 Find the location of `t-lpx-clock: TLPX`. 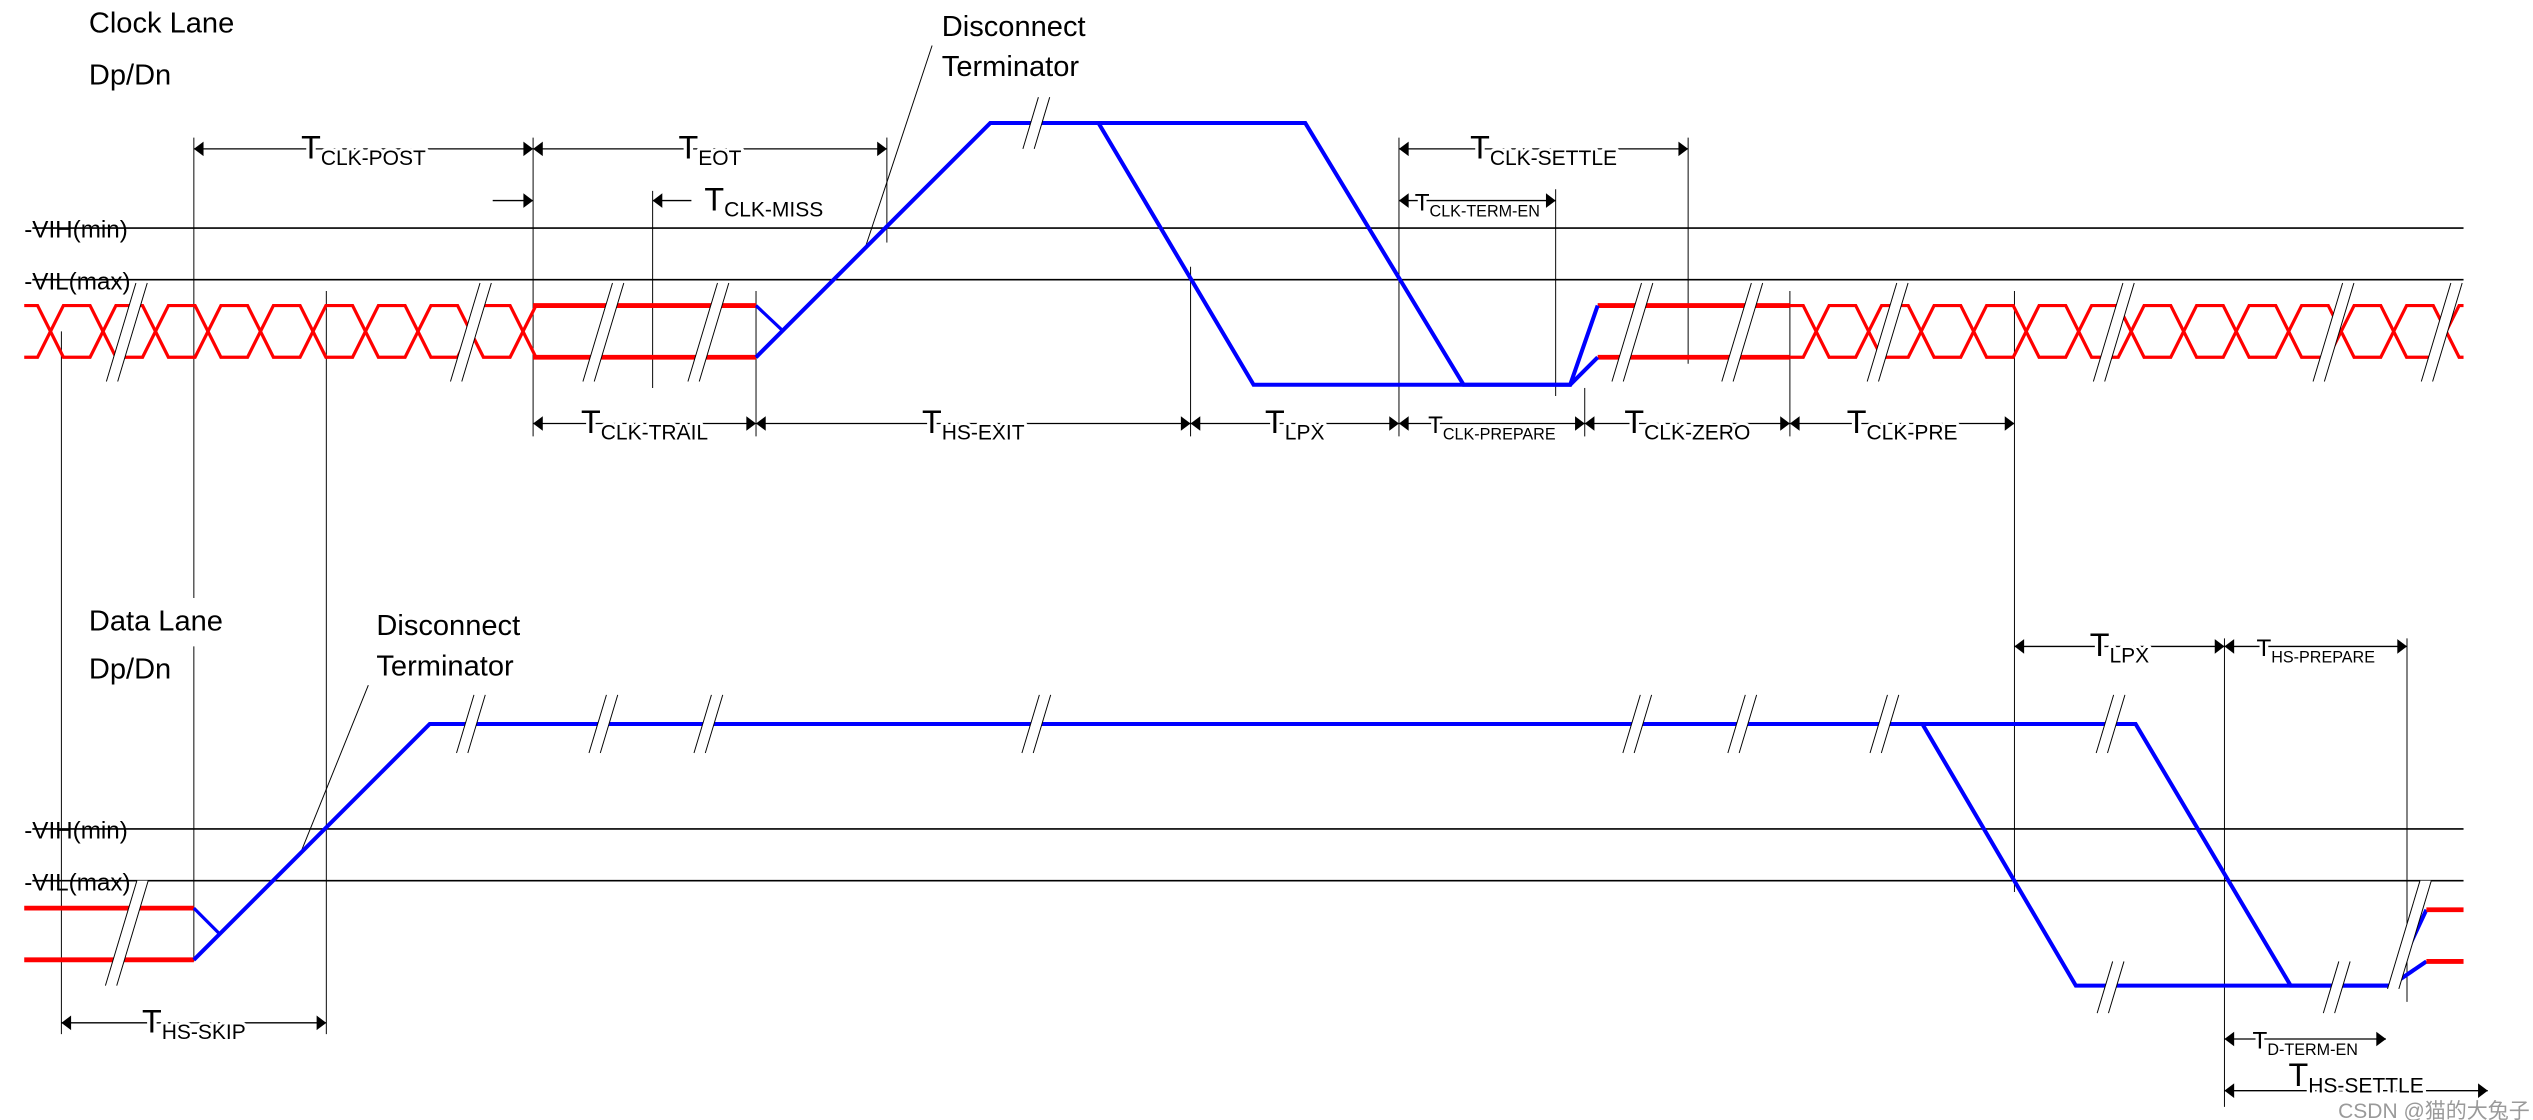

t-lpx-clock: TLPX is located at coordinates (1294, 424).